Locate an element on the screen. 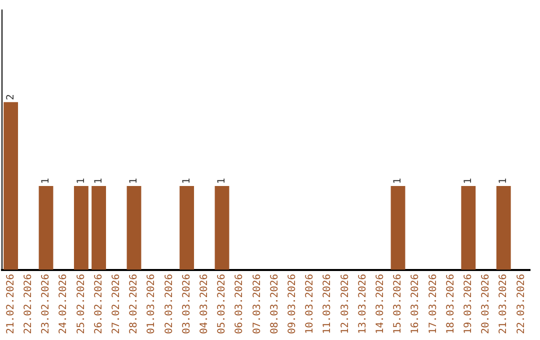 The width and height of the screenshot is (540, 340). x-tick-label: 23.02.2026 is located at coordinates (46, 304).